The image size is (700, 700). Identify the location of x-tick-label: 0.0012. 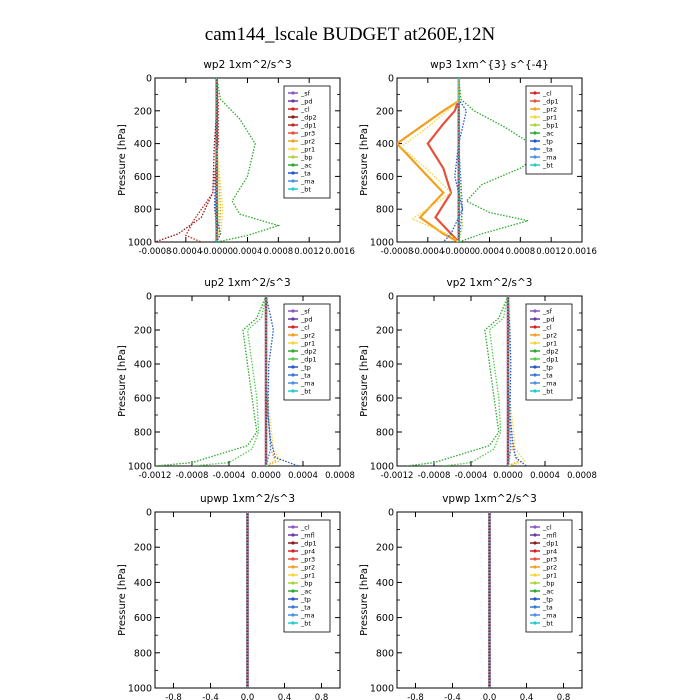
(551, 252).